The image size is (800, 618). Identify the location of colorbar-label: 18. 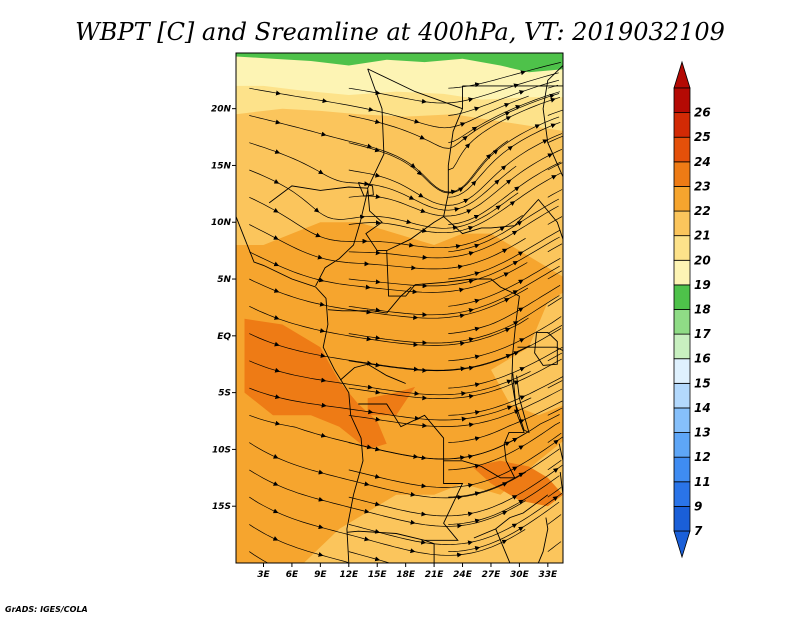
(702, 310).